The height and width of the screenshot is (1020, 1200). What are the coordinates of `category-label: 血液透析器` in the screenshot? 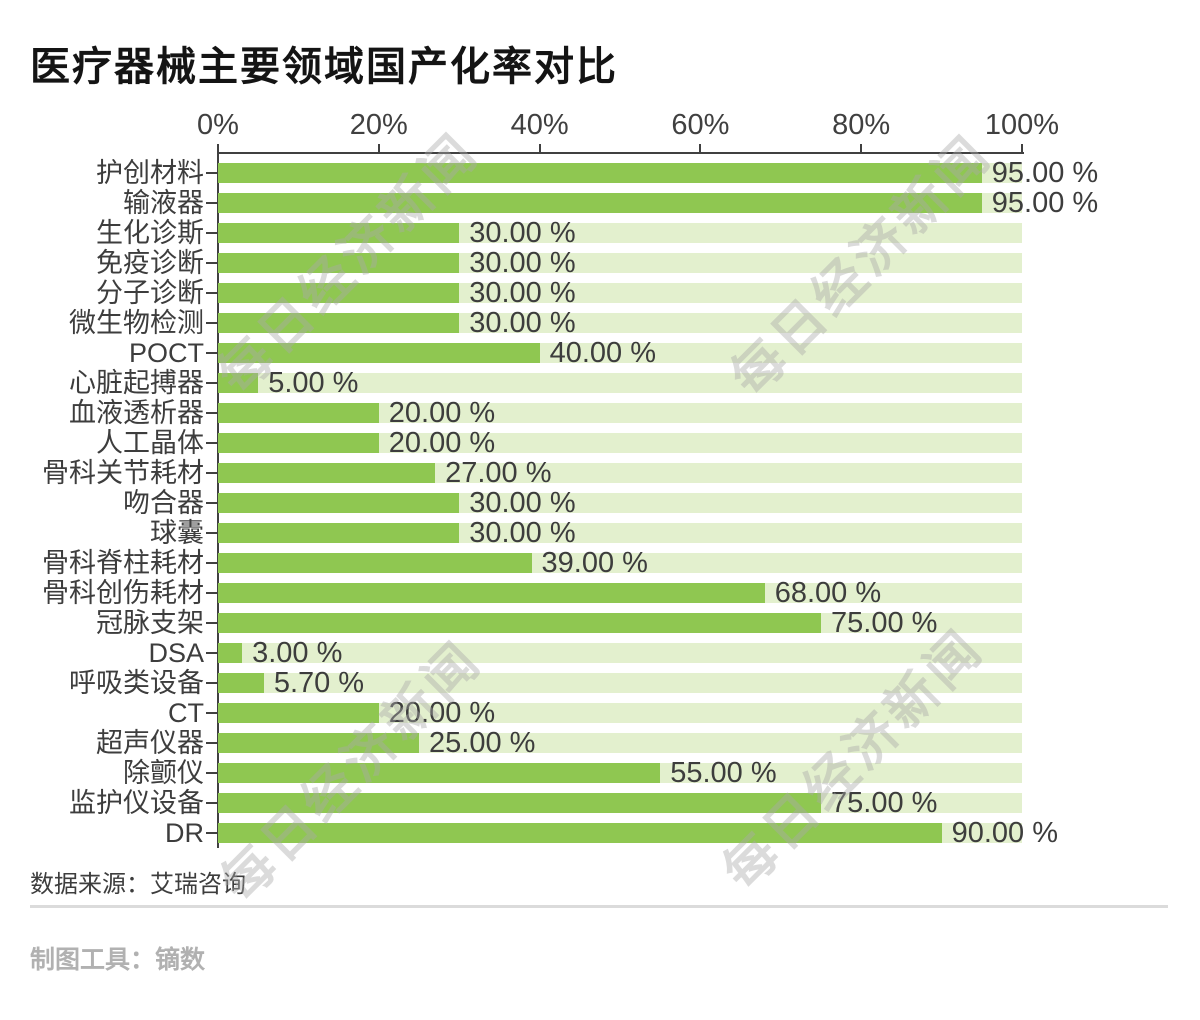 It's located at (136, 413).